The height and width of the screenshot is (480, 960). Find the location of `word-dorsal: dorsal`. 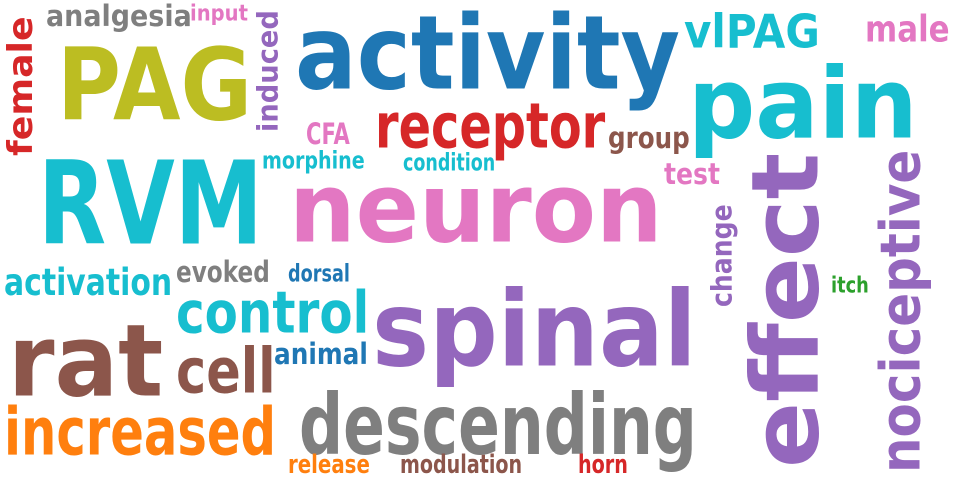

word-dorsal: dorsal is located at coordinates (319, 273).